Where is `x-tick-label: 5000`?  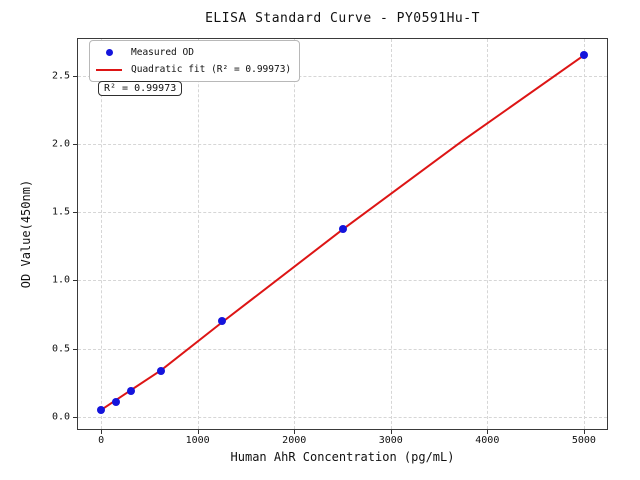
x-tick-label: 5000 is located at coordinates (583, 440).